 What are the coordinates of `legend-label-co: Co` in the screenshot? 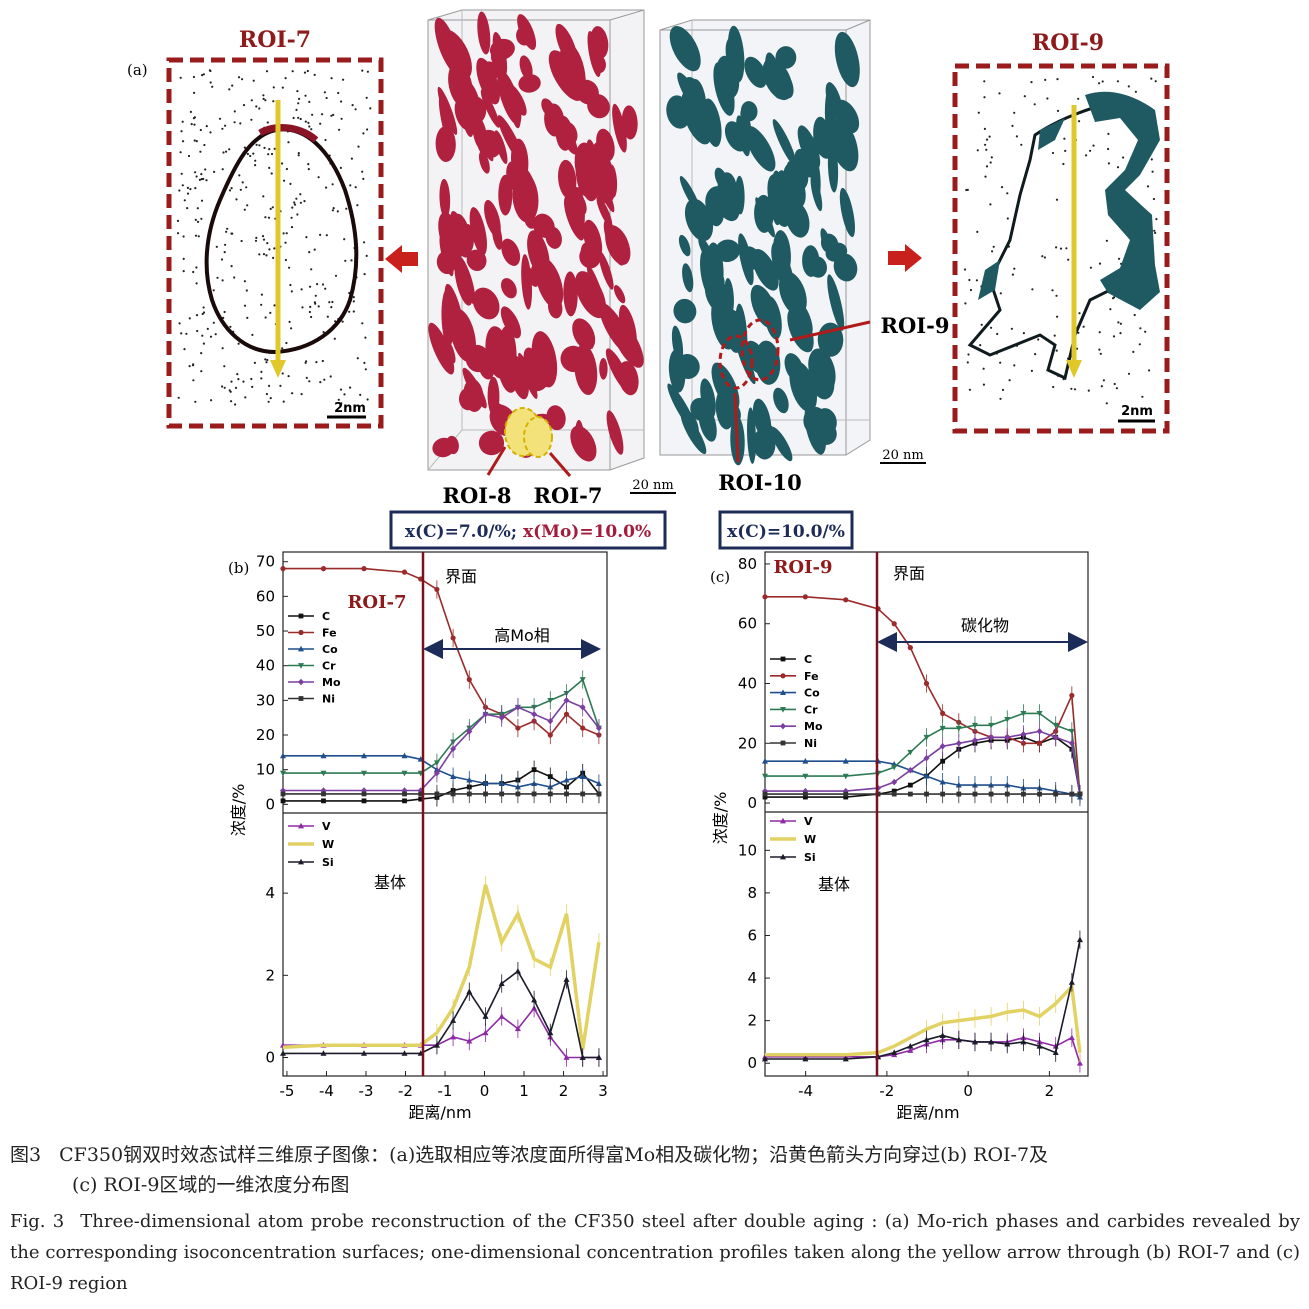 It's located at (812, 693).